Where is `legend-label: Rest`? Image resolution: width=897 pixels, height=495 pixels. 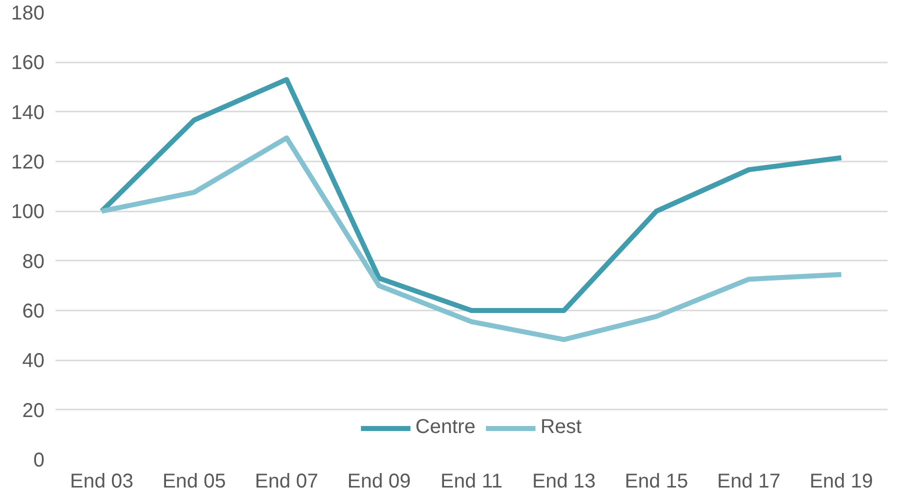 legend-label: Rest is located at coordinates (561, 427).